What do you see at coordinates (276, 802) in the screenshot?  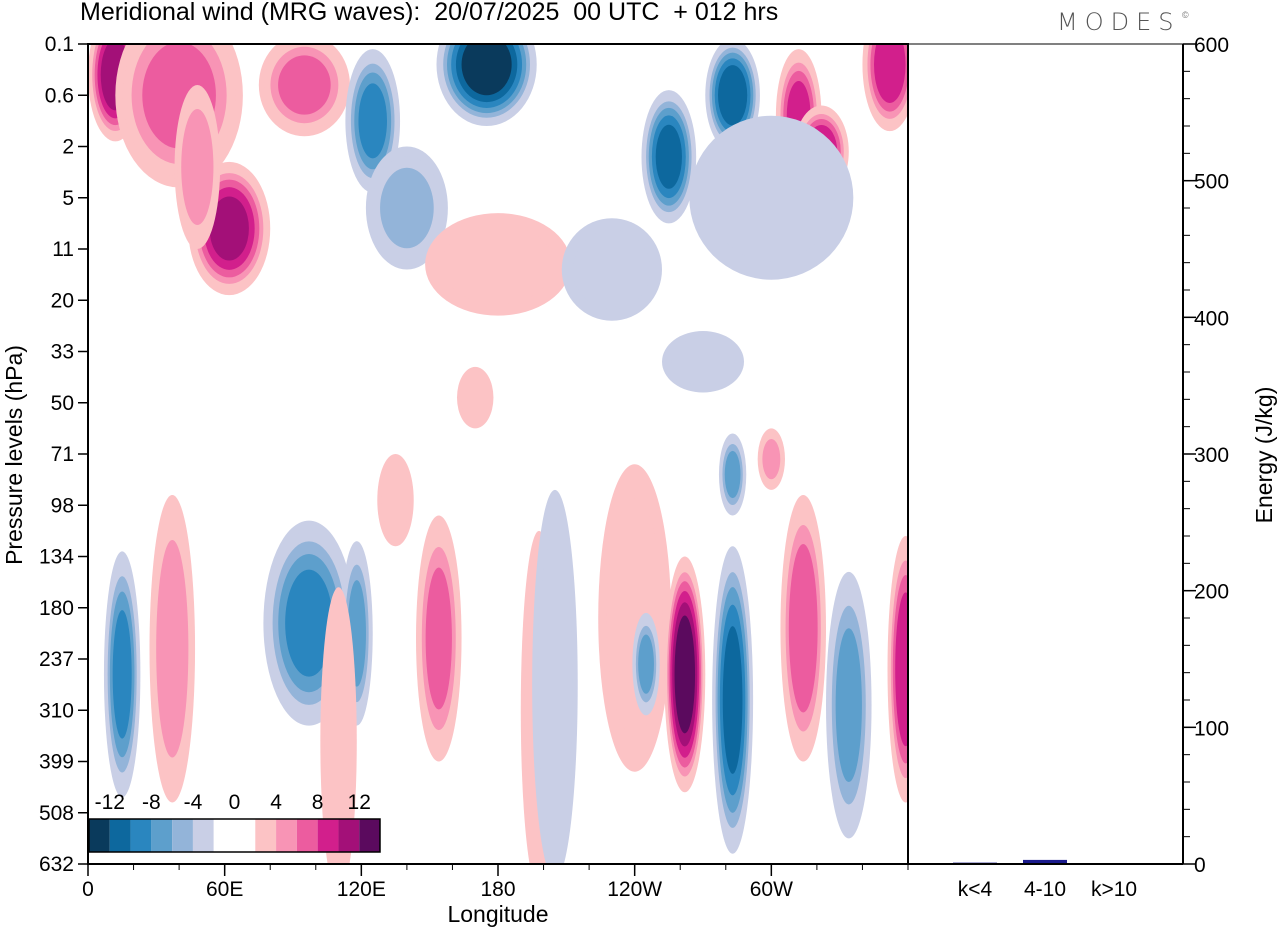 I see `colorbar-label: 4` at bounding box center [276, 802].